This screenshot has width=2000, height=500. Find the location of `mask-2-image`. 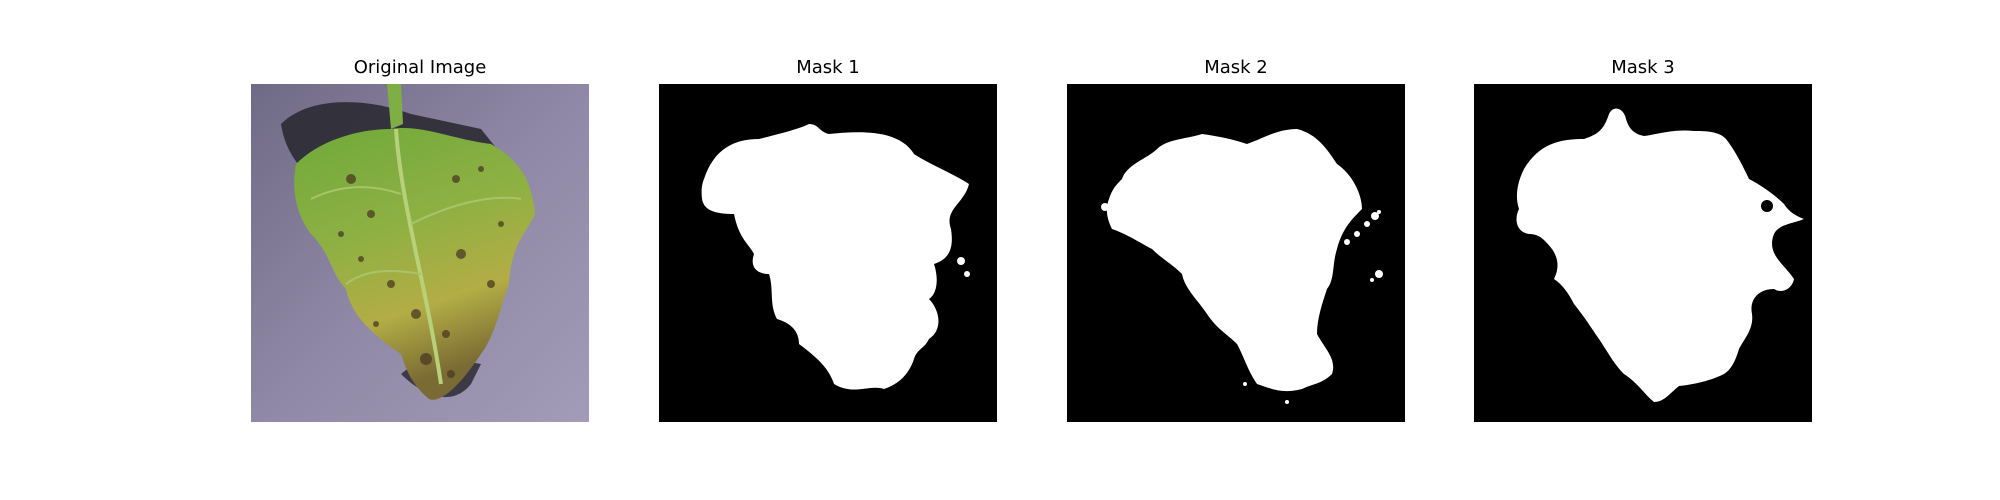

mask-2-image is located at coordinates (1236, 253).